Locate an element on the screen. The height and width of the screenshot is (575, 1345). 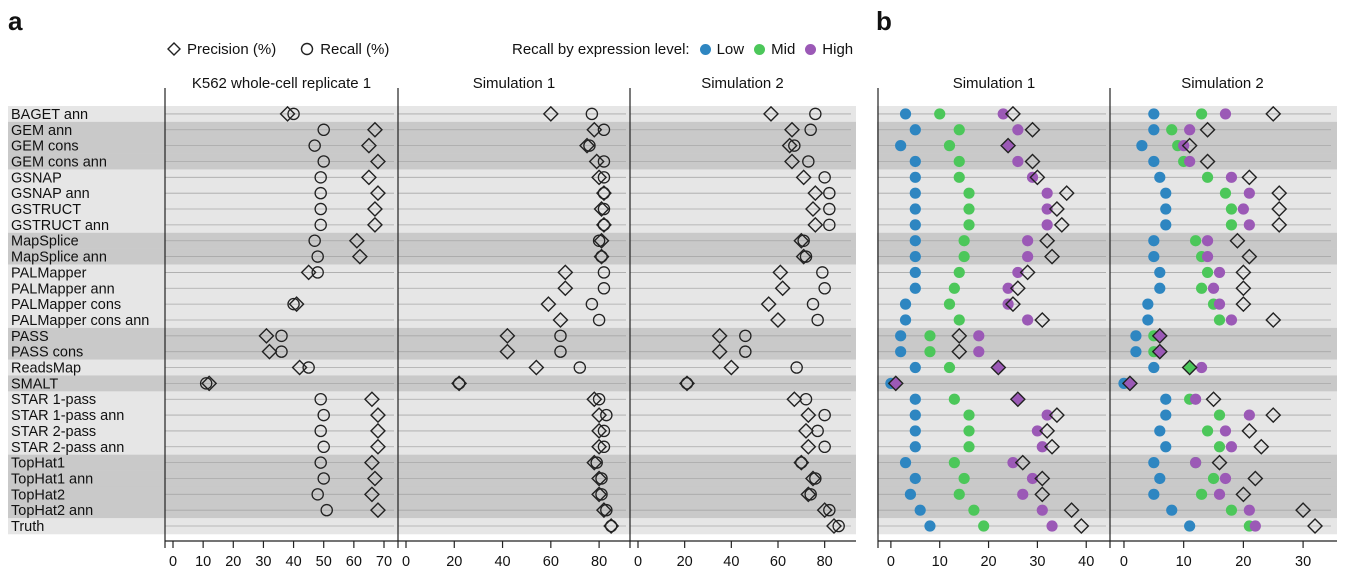
legend-precision-recall: Precision (%) Recall (%) is located at coordinates (290, 49).